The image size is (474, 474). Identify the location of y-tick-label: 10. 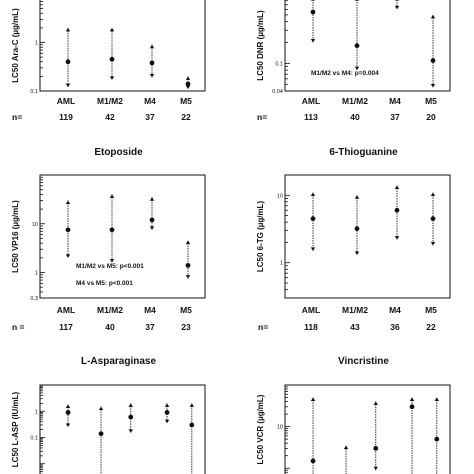
(280, 428).